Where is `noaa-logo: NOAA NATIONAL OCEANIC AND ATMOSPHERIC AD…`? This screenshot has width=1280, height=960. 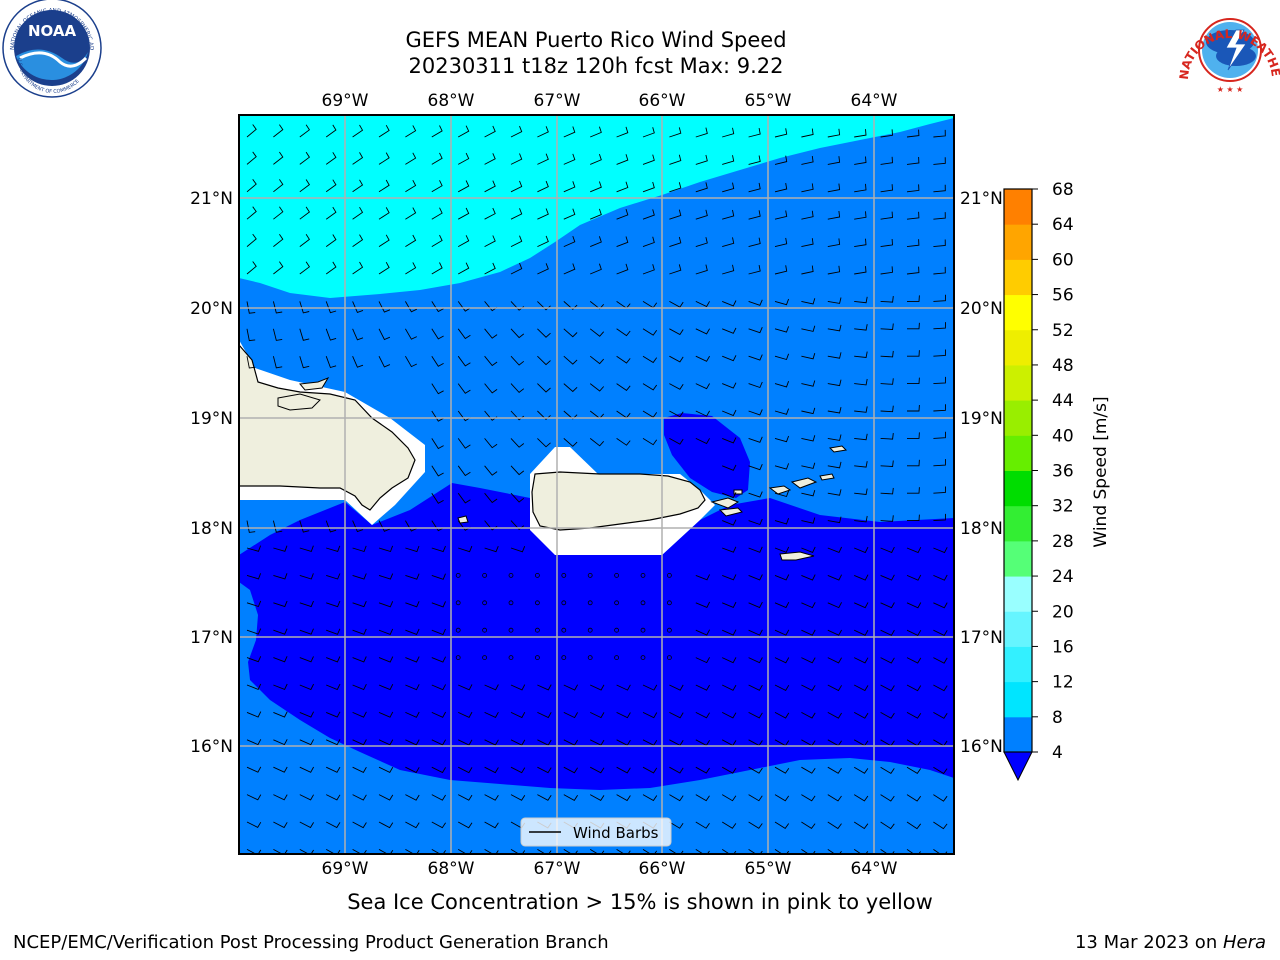 noaa-logo: NOAA NATIONAL OCEANIC AND ATMOSPHERIC AD… is located at coordinates (51, 49).